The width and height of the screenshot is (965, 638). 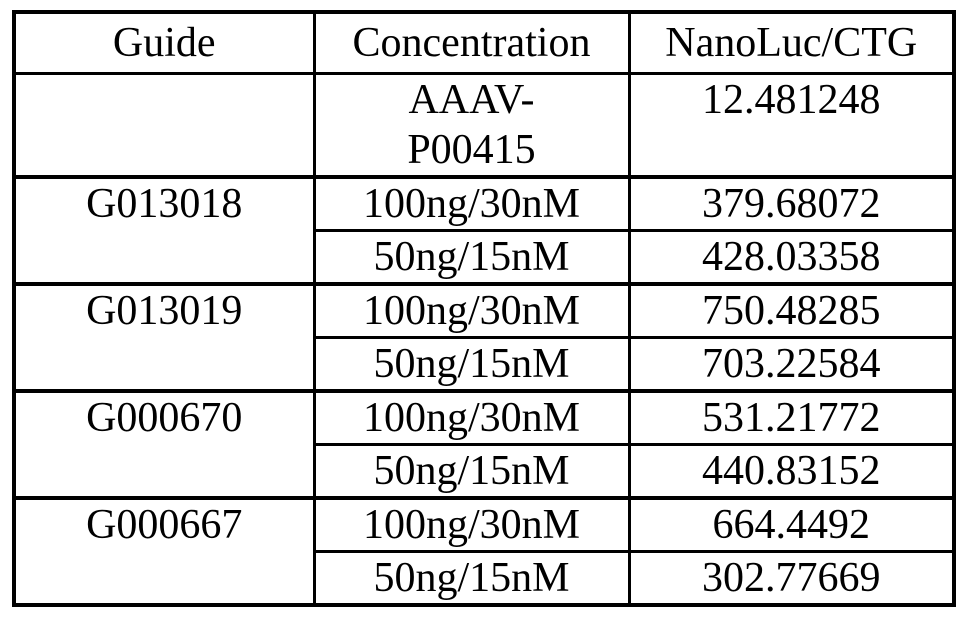 I want to click on column-header-nanoluc-ctg: NanoLuc/CTG, so click(x=791, y=42).